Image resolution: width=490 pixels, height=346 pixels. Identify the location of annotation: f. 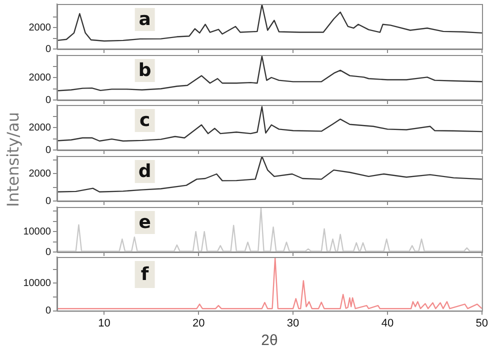
(144, 275).